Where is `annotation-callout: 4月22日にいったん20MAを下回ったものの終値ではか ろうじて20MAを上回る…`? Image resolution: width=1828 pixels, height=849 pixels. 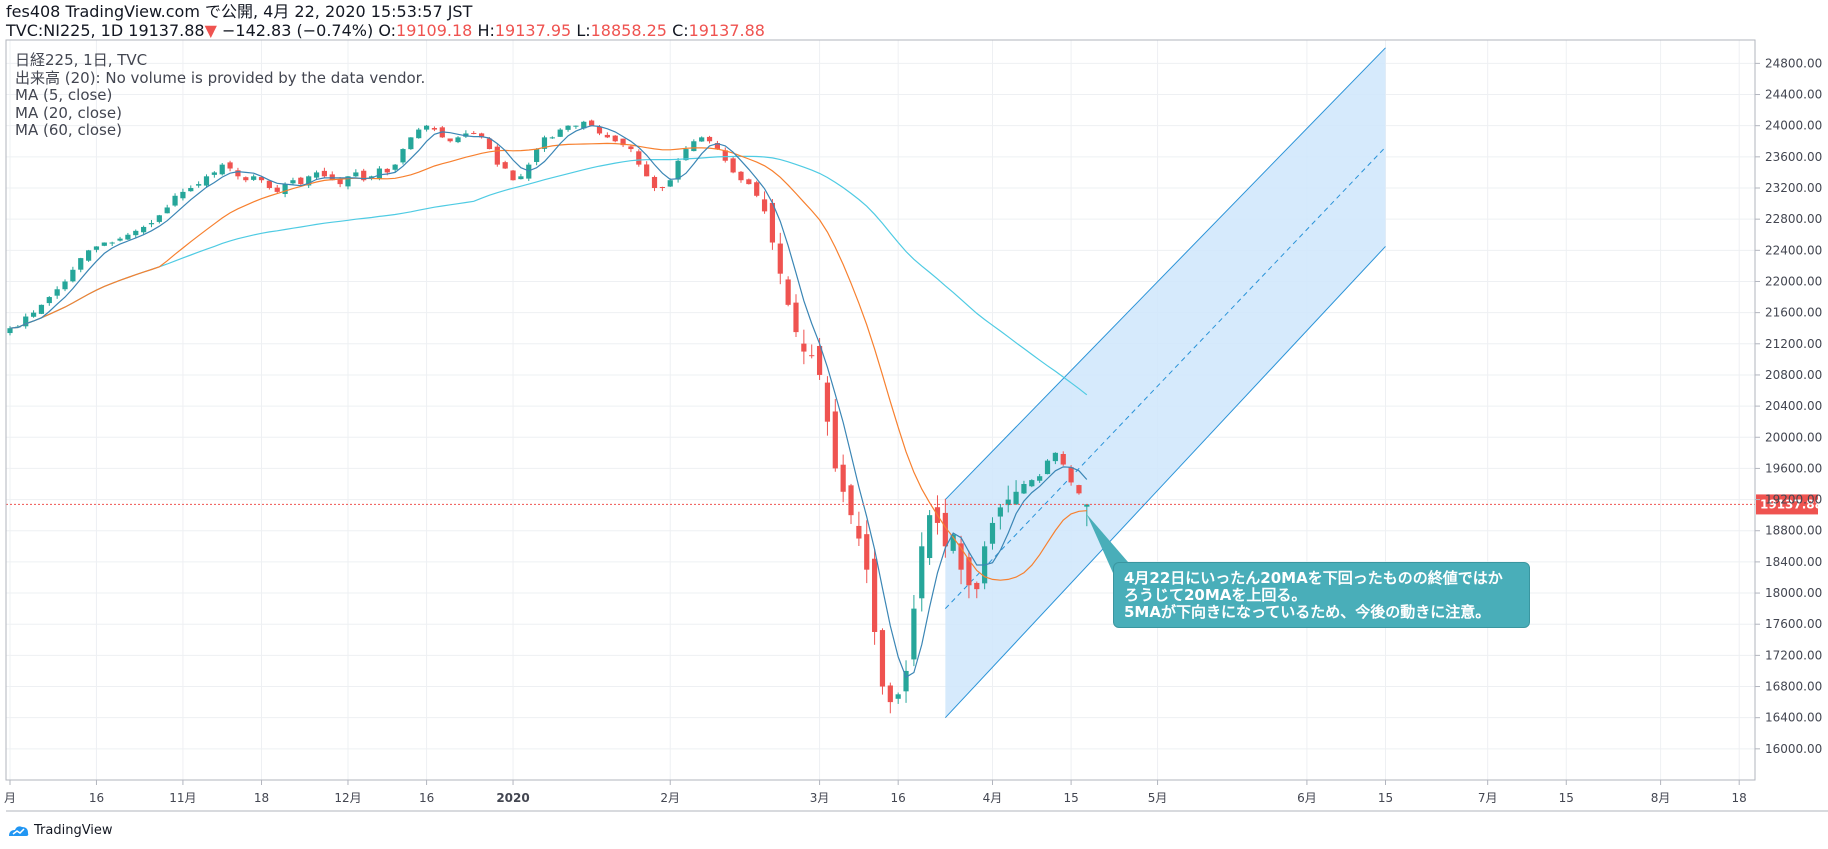 annotation-callout: 4月22日にいったん20MAを下回ったものの終値ではか ろうじて20MAを上回る… is located at coordinates (1321, 595).